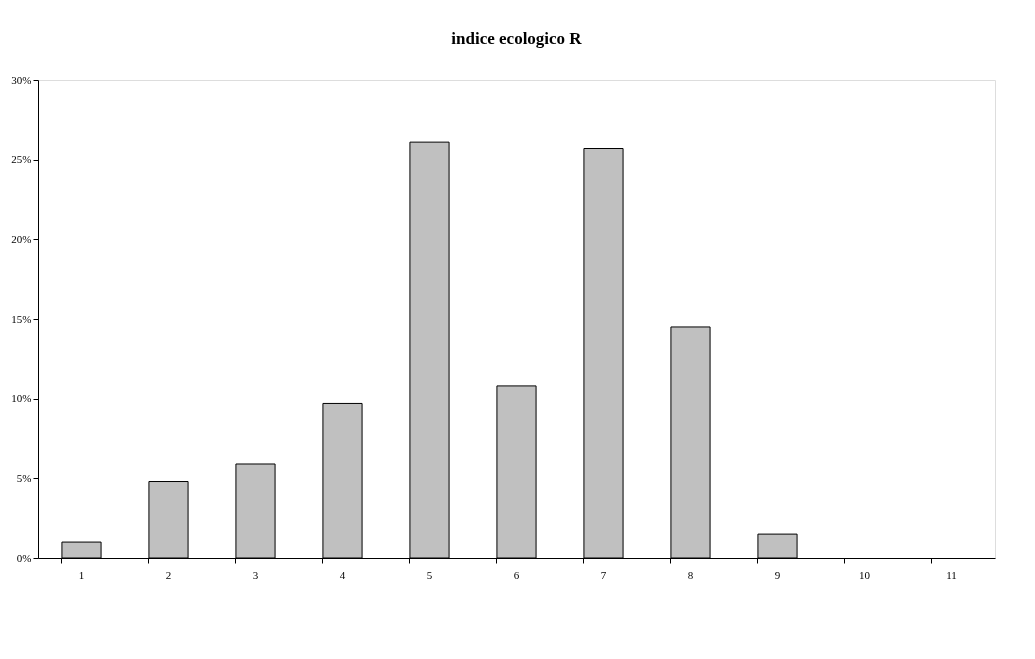 Image resolution: width=1035 pixels, height=659 pixels. I want to click on chart-title: indice ecologico R, so click(517, 38).